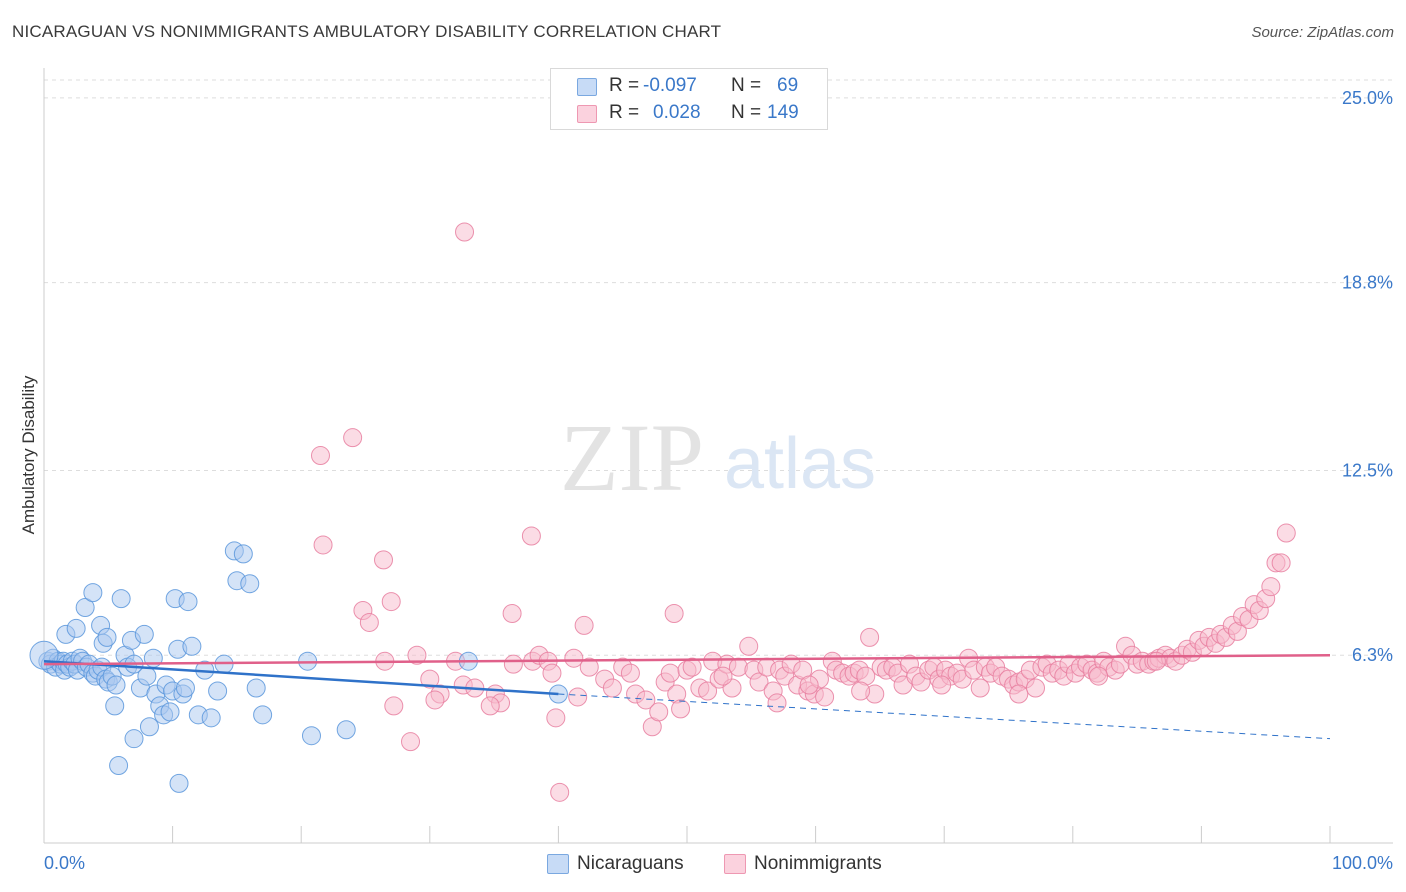 This screenshot has width=1406, height=892. I want to click on watermark-atlas: atlas, so click(800, 464).